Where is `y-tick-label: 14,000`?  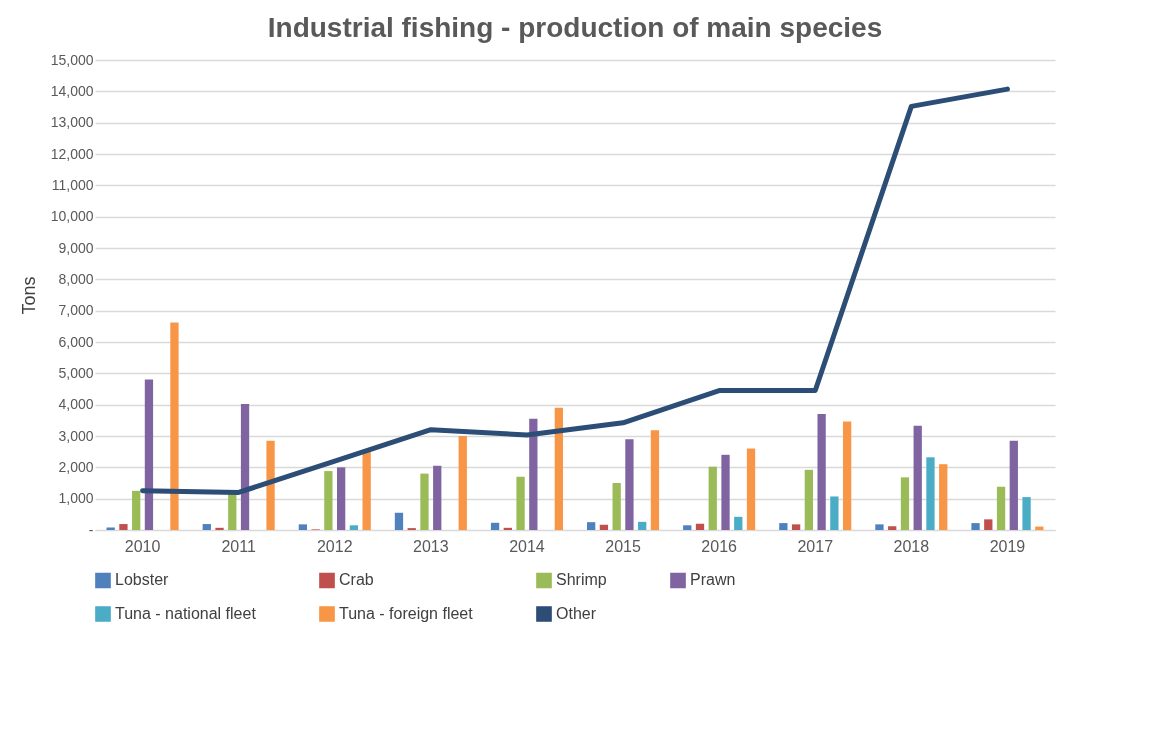
y-tick-label: 14,000 is located at coordinates (72, 90).